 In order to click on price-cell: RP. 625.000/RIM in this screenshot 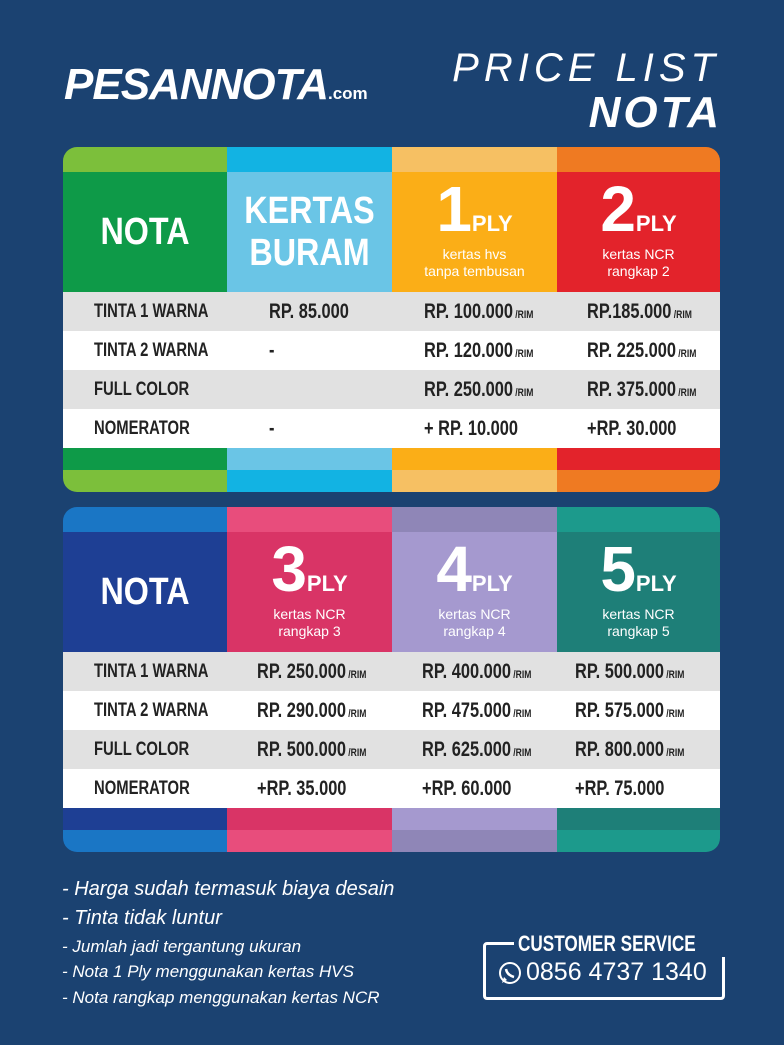, I will do `click(492, 751)`.